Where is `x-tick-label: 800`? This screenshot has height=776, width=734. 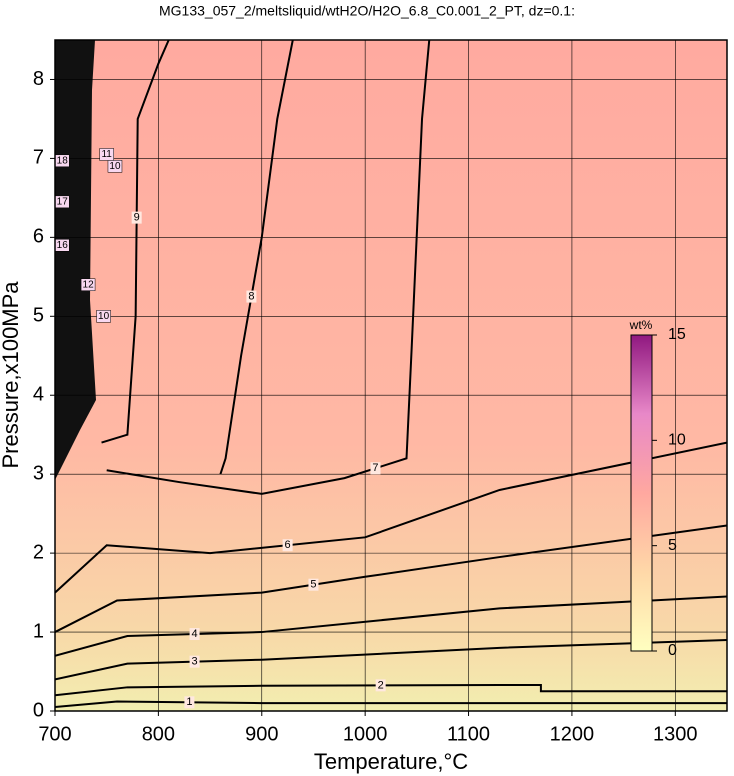
x-tick-label: 800 is located at coordinates (158, 734).